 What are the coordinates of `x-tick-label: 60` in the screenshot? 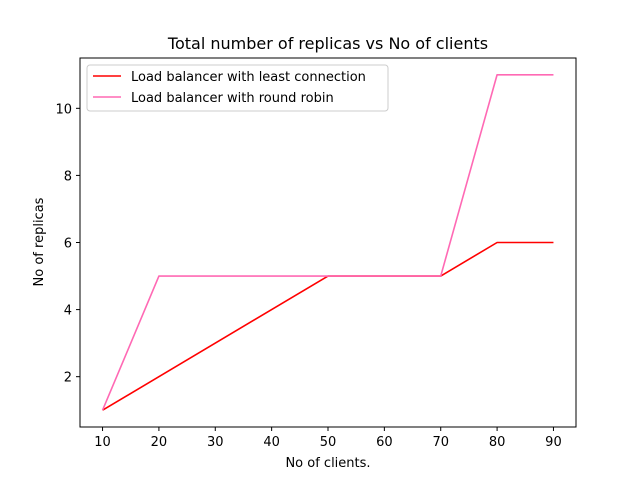 It's located at (384, 442).